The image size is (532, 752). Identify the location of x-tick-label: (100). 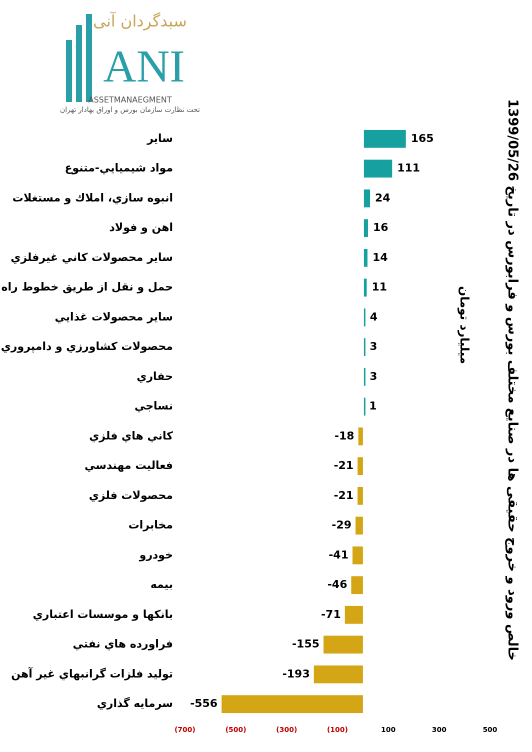
(337, 730).